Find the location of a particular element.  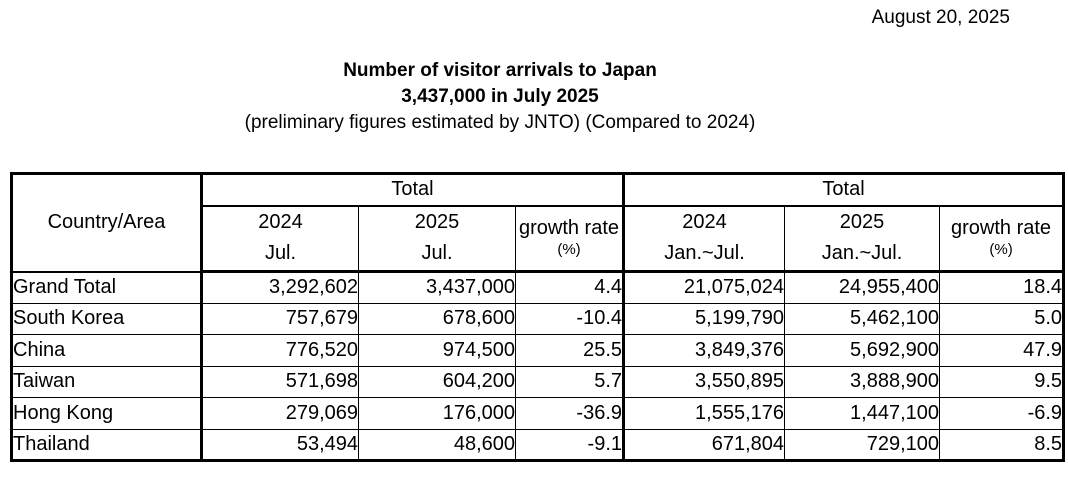

country-area-header: Country/Area is located at coordinates (106, 223).